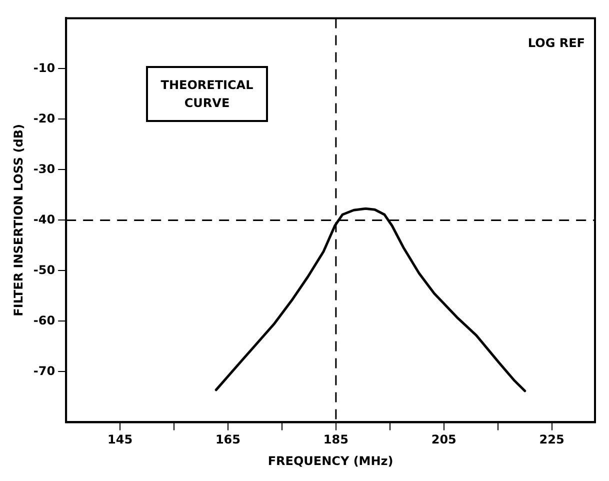 The width and height of the screenshot is (609, 481). Describe the element at coordinates (335, 439) in the screenshot. I see `x-tick-label: 185` at that location.